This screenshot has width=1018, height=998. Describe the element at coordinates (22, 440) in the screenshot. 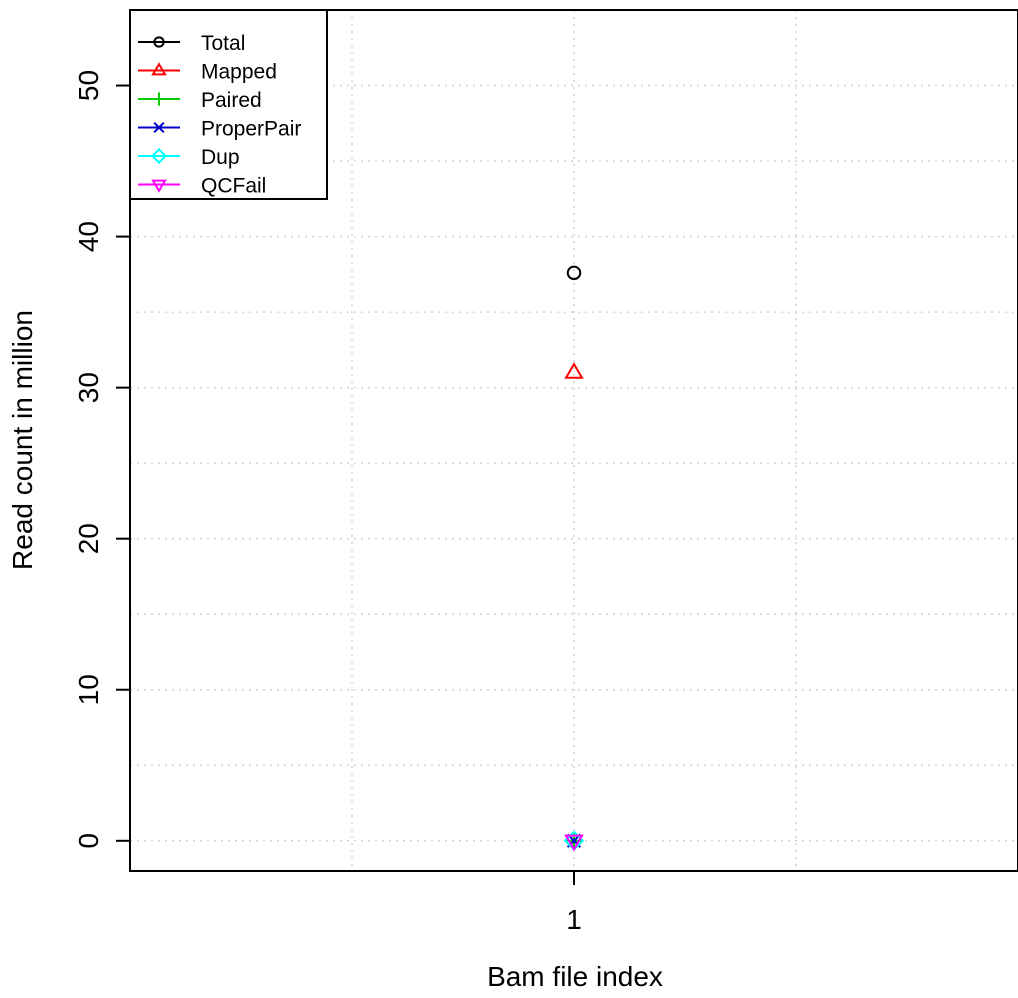

I see `y-axis-title: Read count in million` at that location.